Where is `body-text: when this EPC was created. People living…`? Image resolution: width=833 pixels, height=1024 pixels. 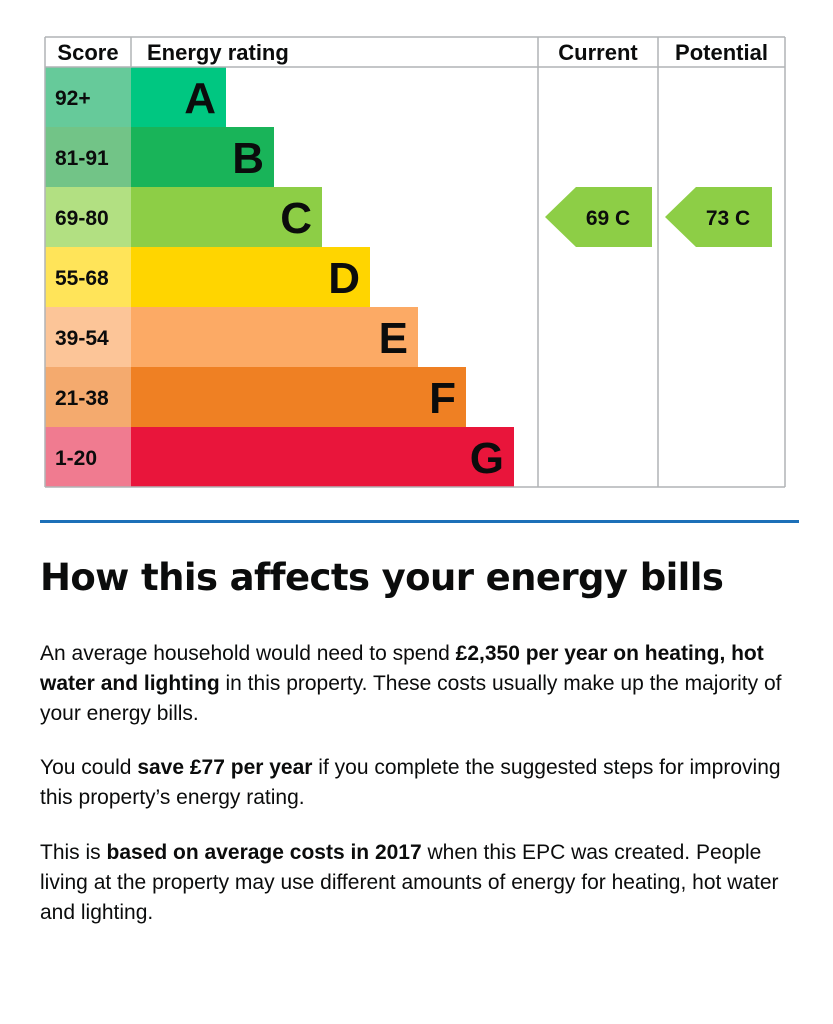
body-text: when this EPC was created. People living… is located at coordinates (409, 882).